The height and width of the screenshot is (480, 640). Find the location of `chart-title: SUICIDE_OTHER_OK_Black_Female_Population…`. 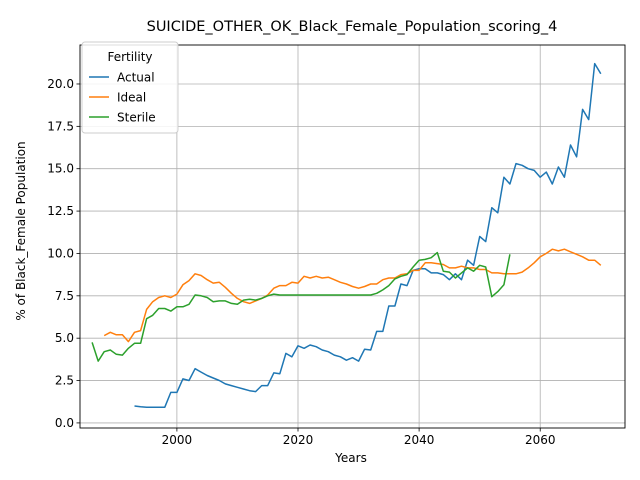

chart-title: SUICIDE_OTHER_OK_Black_Female_Population… is located at coordinates (352, 27).